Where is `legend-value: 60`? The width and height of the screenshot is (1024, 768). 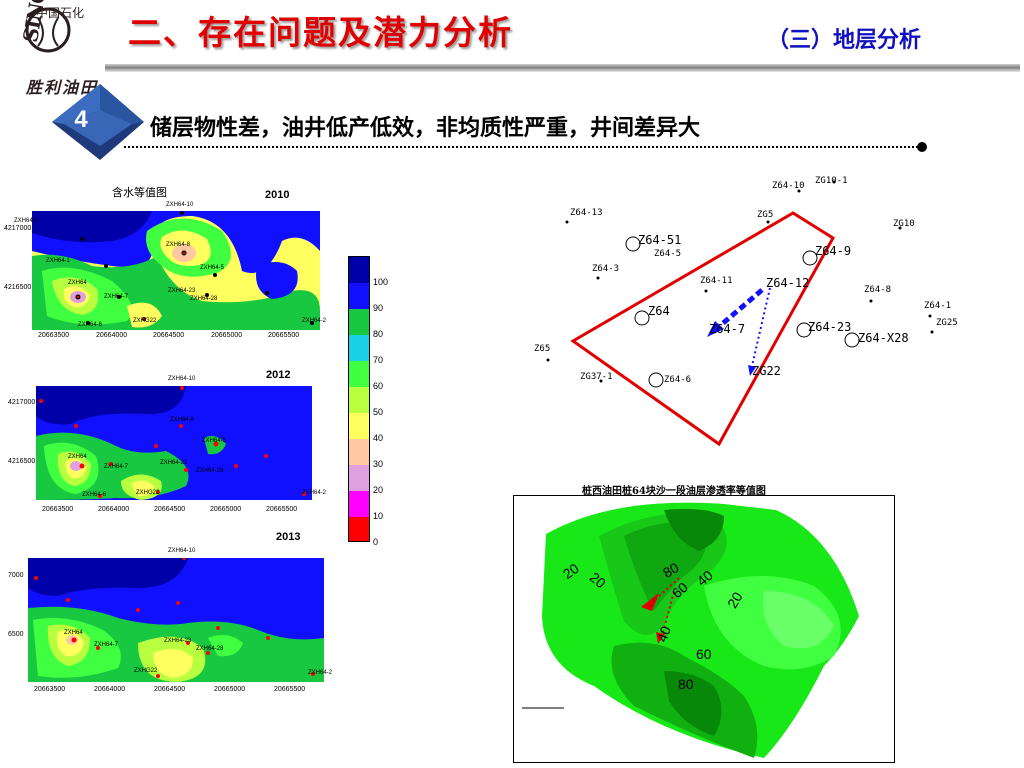
legend-value: 60 is located at coordinates (378, 386).